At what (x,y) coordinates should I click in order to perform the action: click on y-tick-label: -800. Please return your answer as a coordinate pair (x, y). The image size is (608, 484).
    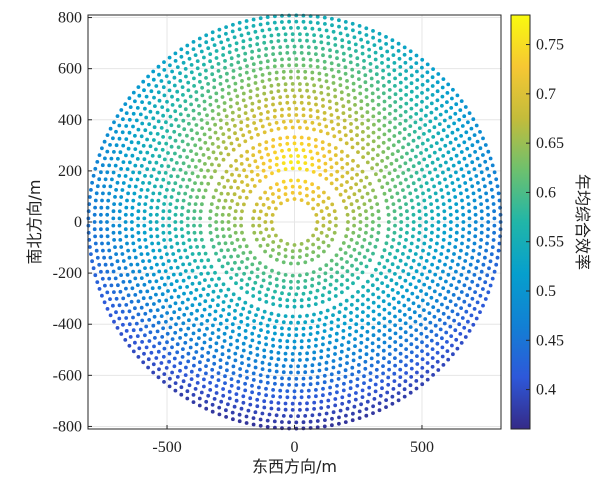
    Looking at the image, I should click on (67, 426).